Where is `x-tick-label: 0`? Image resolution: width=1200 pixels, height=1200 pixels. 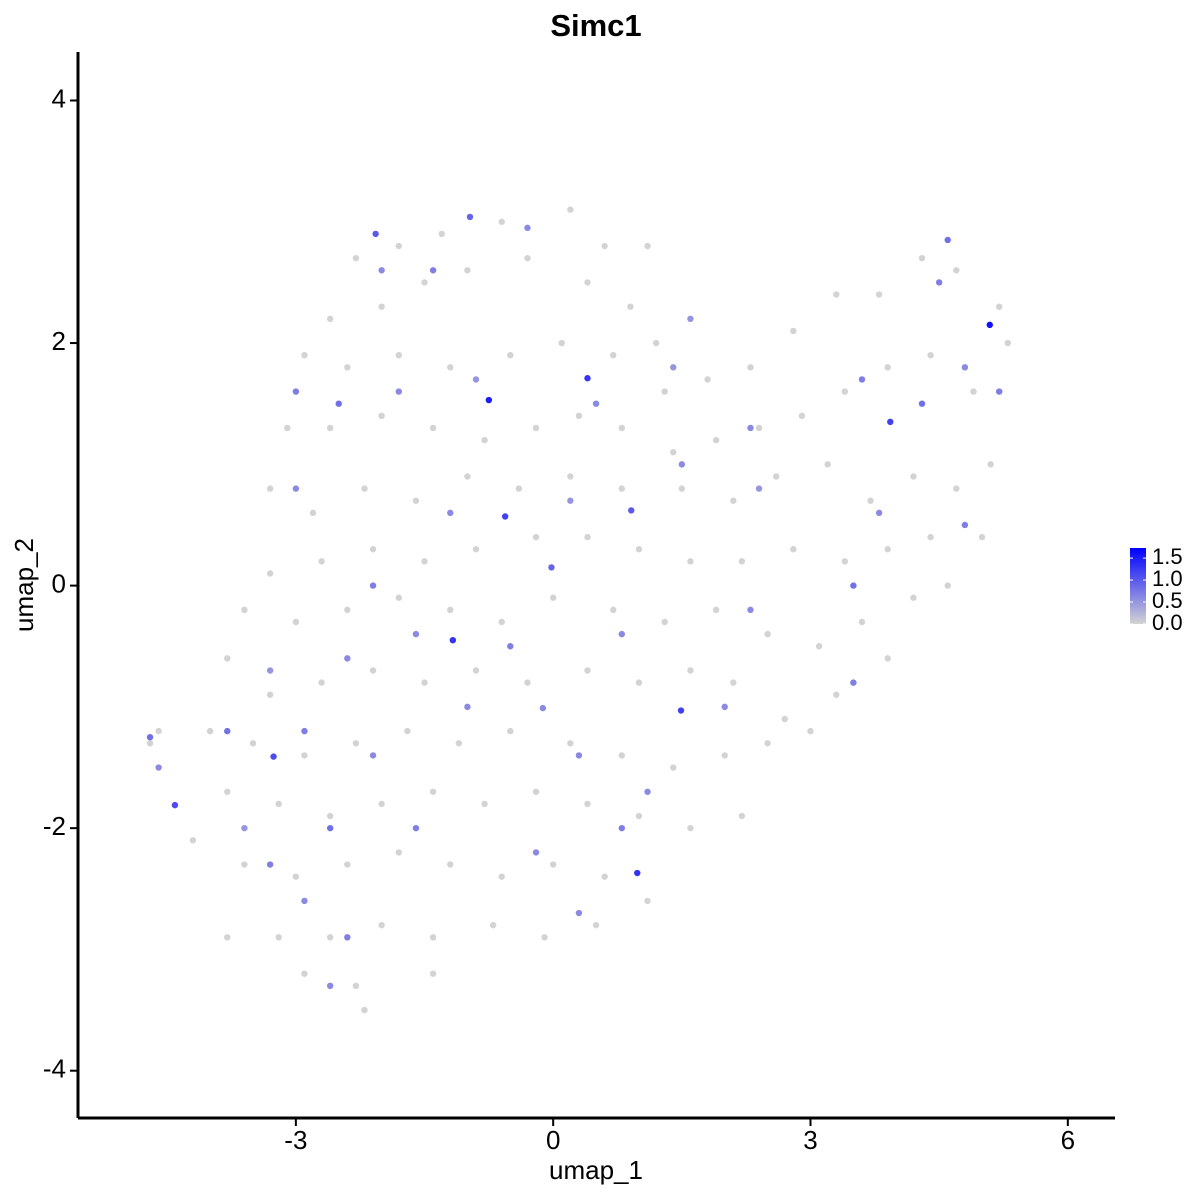 x-tick-label: 0 is located at coordinates (553, 1140).